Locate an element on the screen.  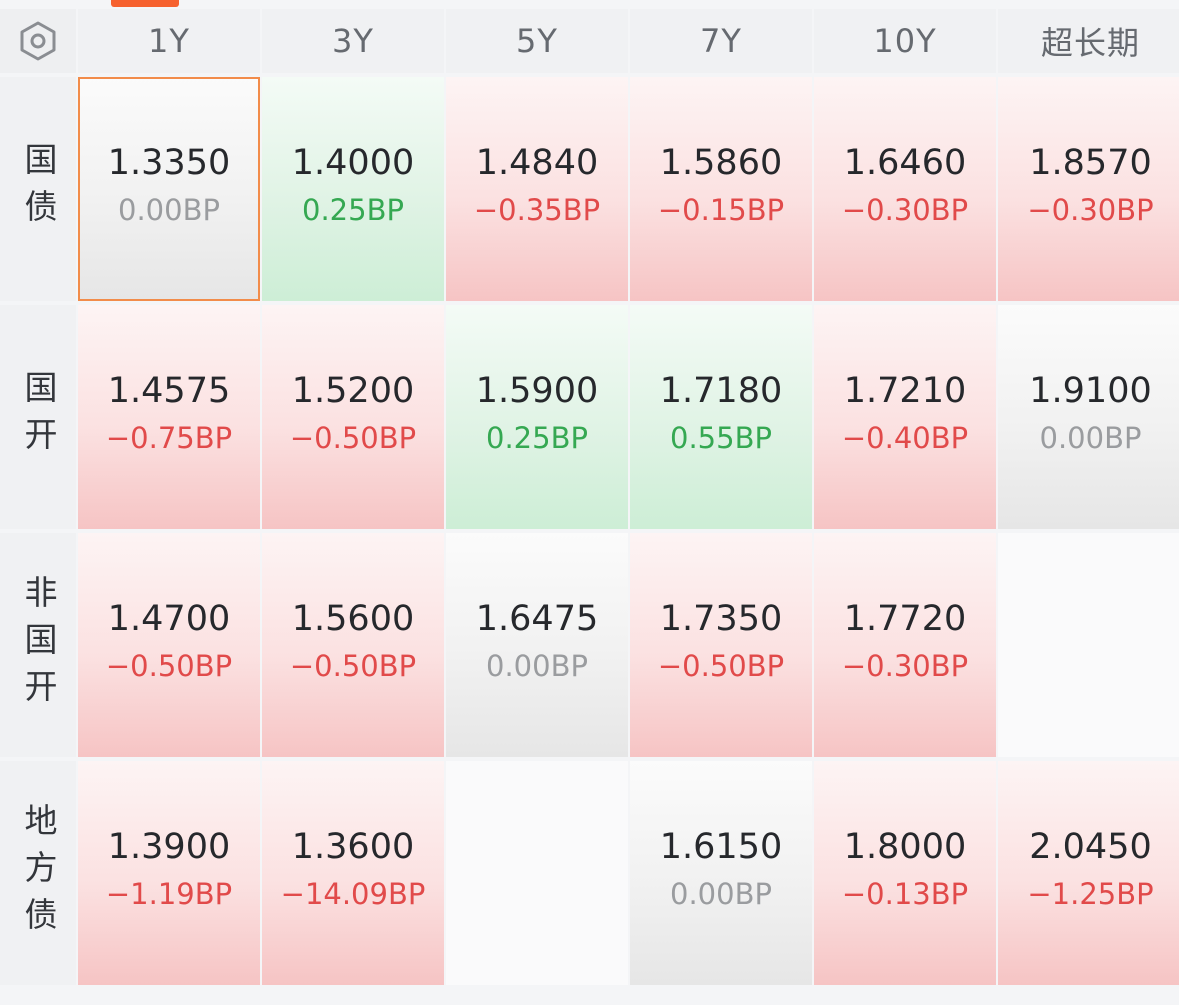
yield-change: −1.25BP is located at coordinates (1090, 894).